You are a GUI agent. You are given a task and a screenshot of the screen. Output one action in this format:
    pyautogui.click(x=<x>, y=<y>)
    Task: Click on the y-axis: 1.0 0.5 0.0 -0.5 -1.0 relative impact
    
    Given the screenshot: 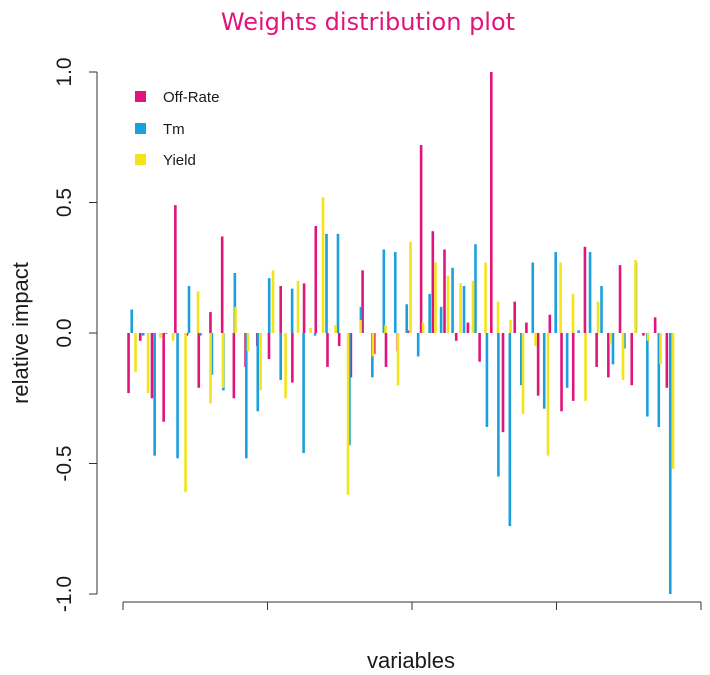 What is the action you would take?
    pyautogui.click(x=53, y=334)
    